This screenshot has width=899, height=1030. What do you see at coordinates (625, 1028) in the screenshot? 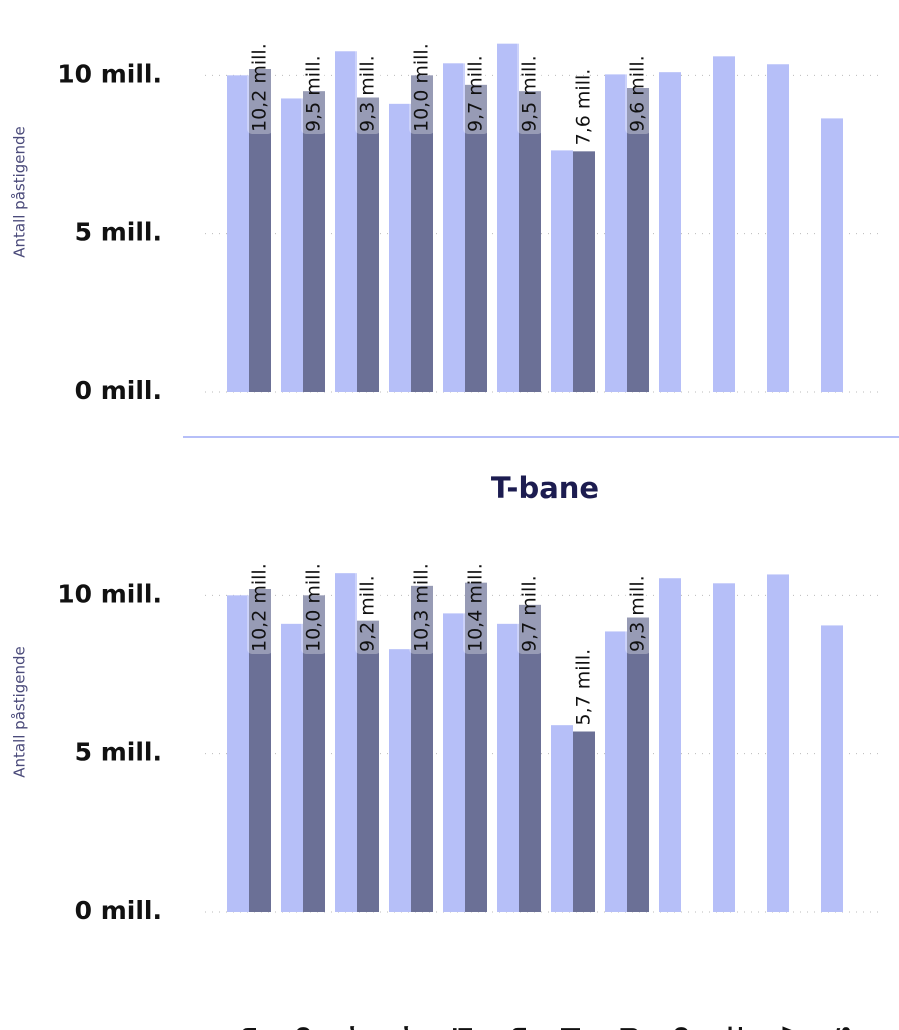
I see `x-tick-label: Aug` at bounding box center [625, 1028].